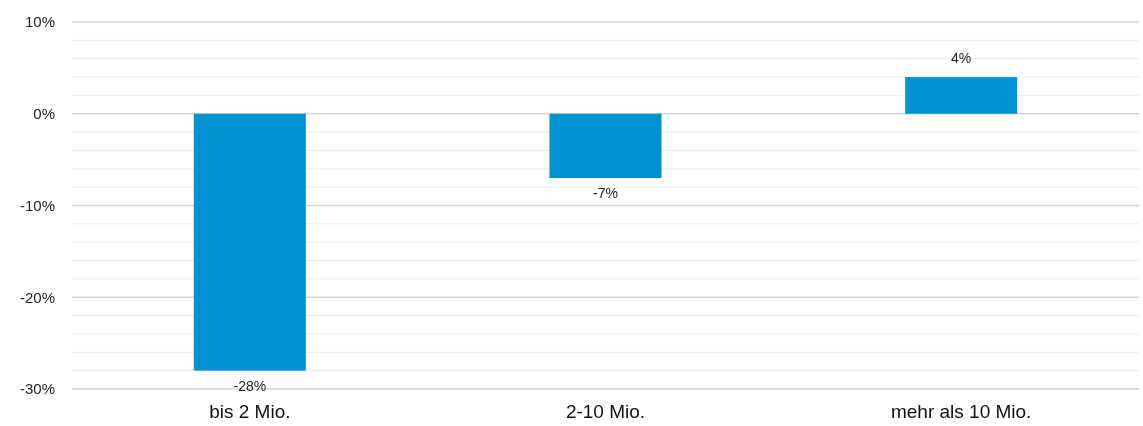 Image resolution: width=1143 pixels, height=426 pixels. Describe the element at coordinates (37, 389) in the screenshot. I see `y-tick-label: -30%` at that location.